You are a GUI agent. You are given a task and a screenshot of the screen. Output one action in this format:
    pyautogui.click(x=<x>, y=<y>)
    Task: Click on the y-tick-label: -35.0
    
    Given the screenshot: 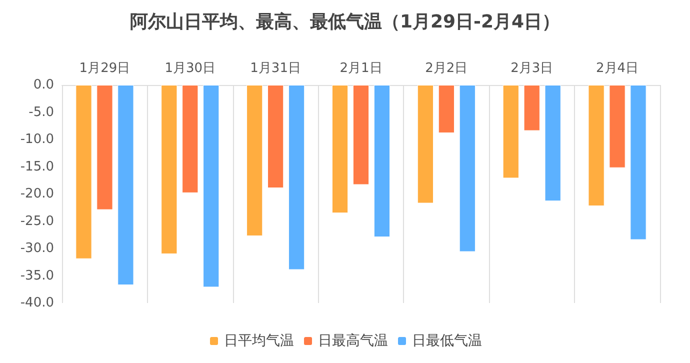 What is the action you would take?
    pyautogui.click(x=37, y=276)
    